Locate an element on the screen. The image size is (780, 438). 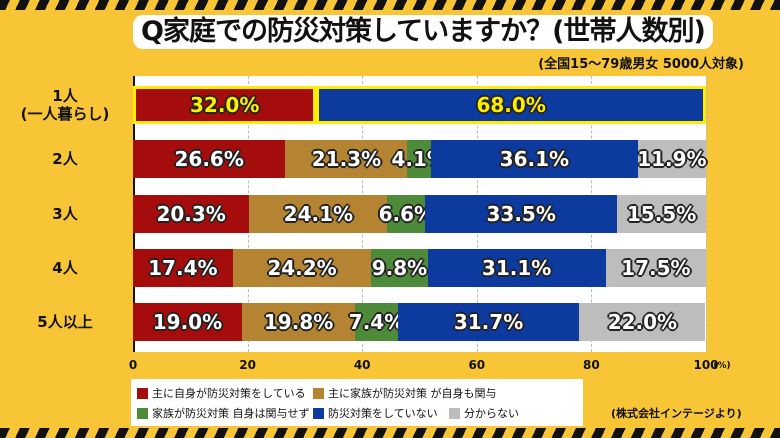
bar-segment: 68.0% is located at coordinates (511, 105).